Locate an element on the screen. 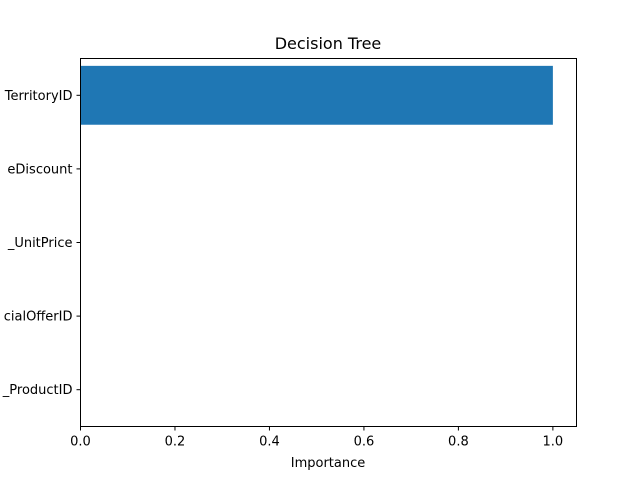 The image size is (640, 480). y-tick-label: _UnitPrice is located at coordinates (40, 243).